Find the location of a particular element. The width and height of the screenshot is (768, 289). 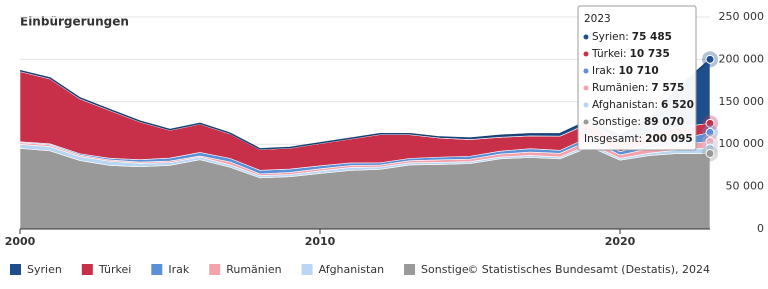

y-tick-label: 100 000 is located at coordinates (742, 143).